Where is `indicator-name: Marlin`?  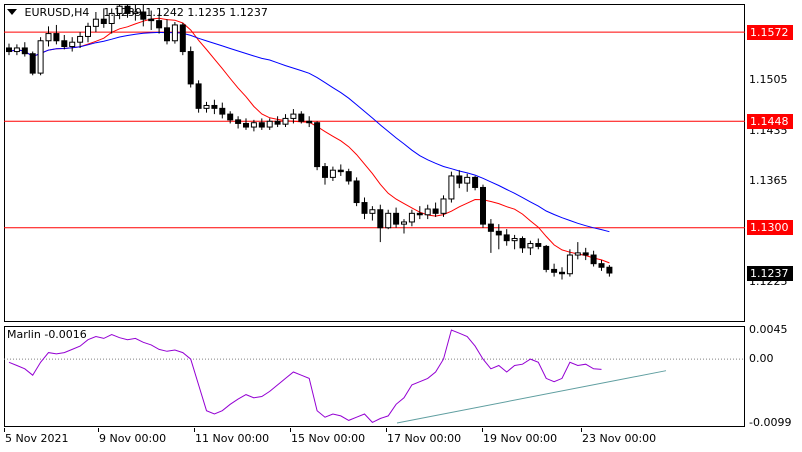 indicator-name: Marlin is located at coordinates (24, 334).